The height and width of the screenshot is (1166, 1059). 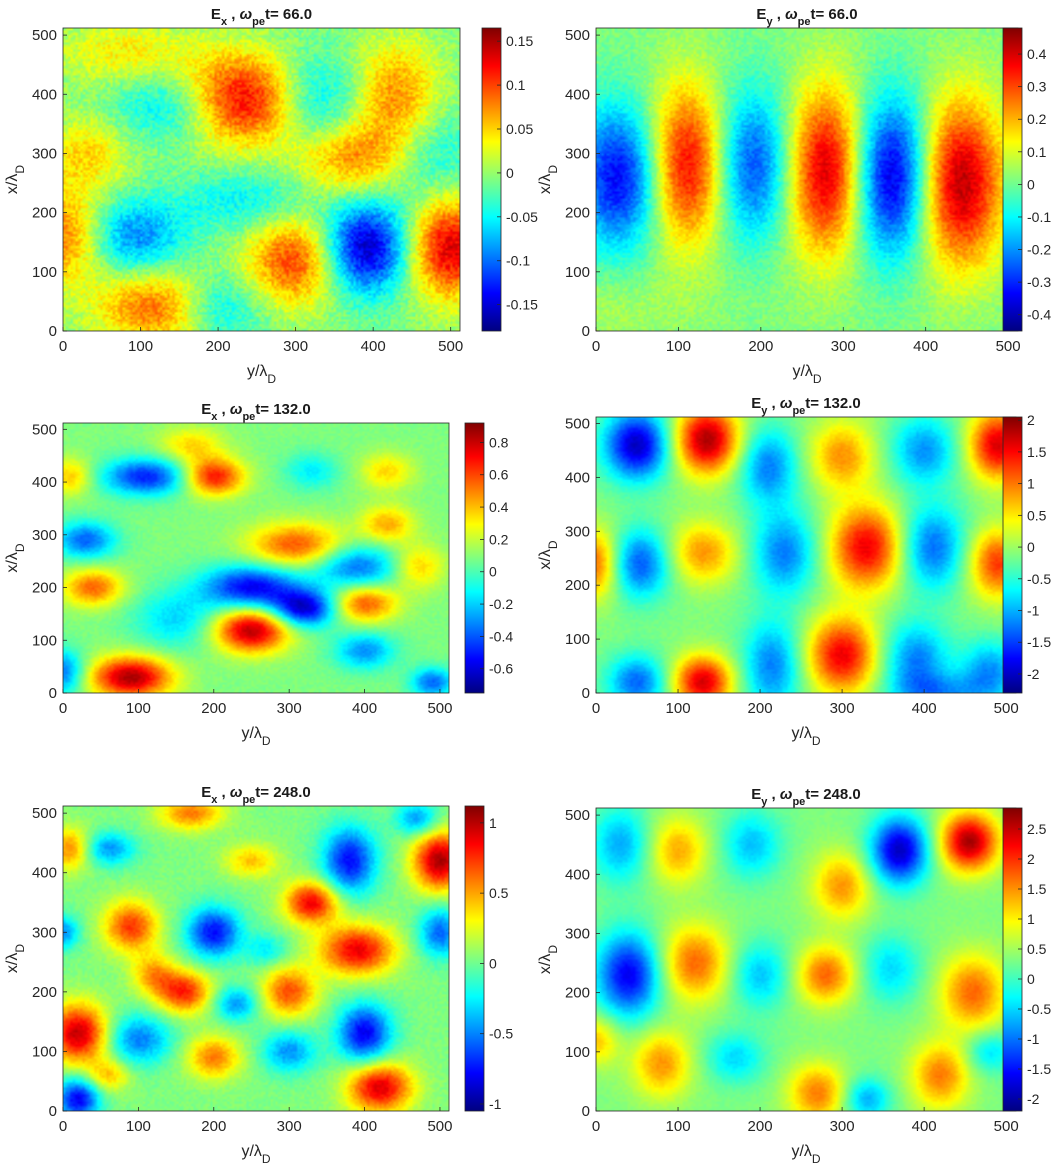 I want to click on colorbar-tick-label: -0.4, so click(x=501, y=636).